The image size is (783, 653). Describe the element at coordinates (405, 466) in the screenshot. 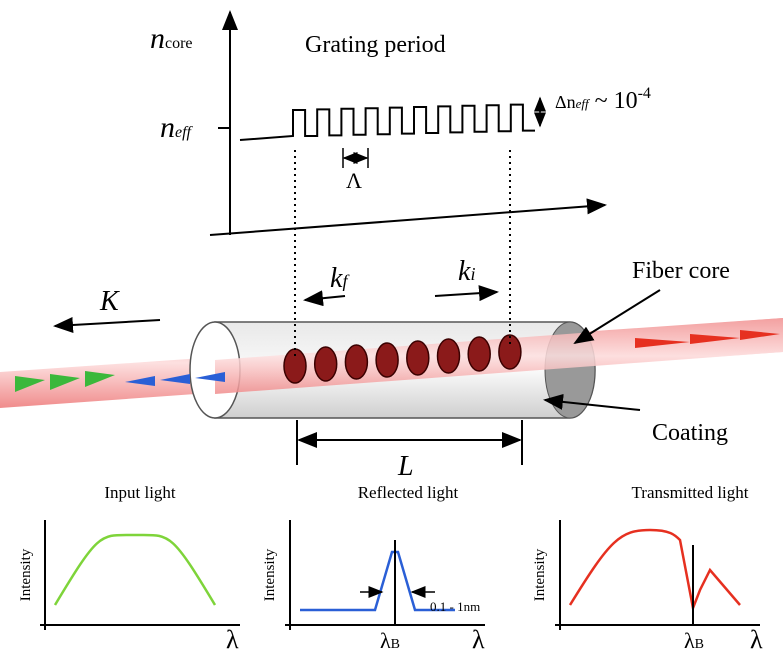

I see `length-label: L` at that location.